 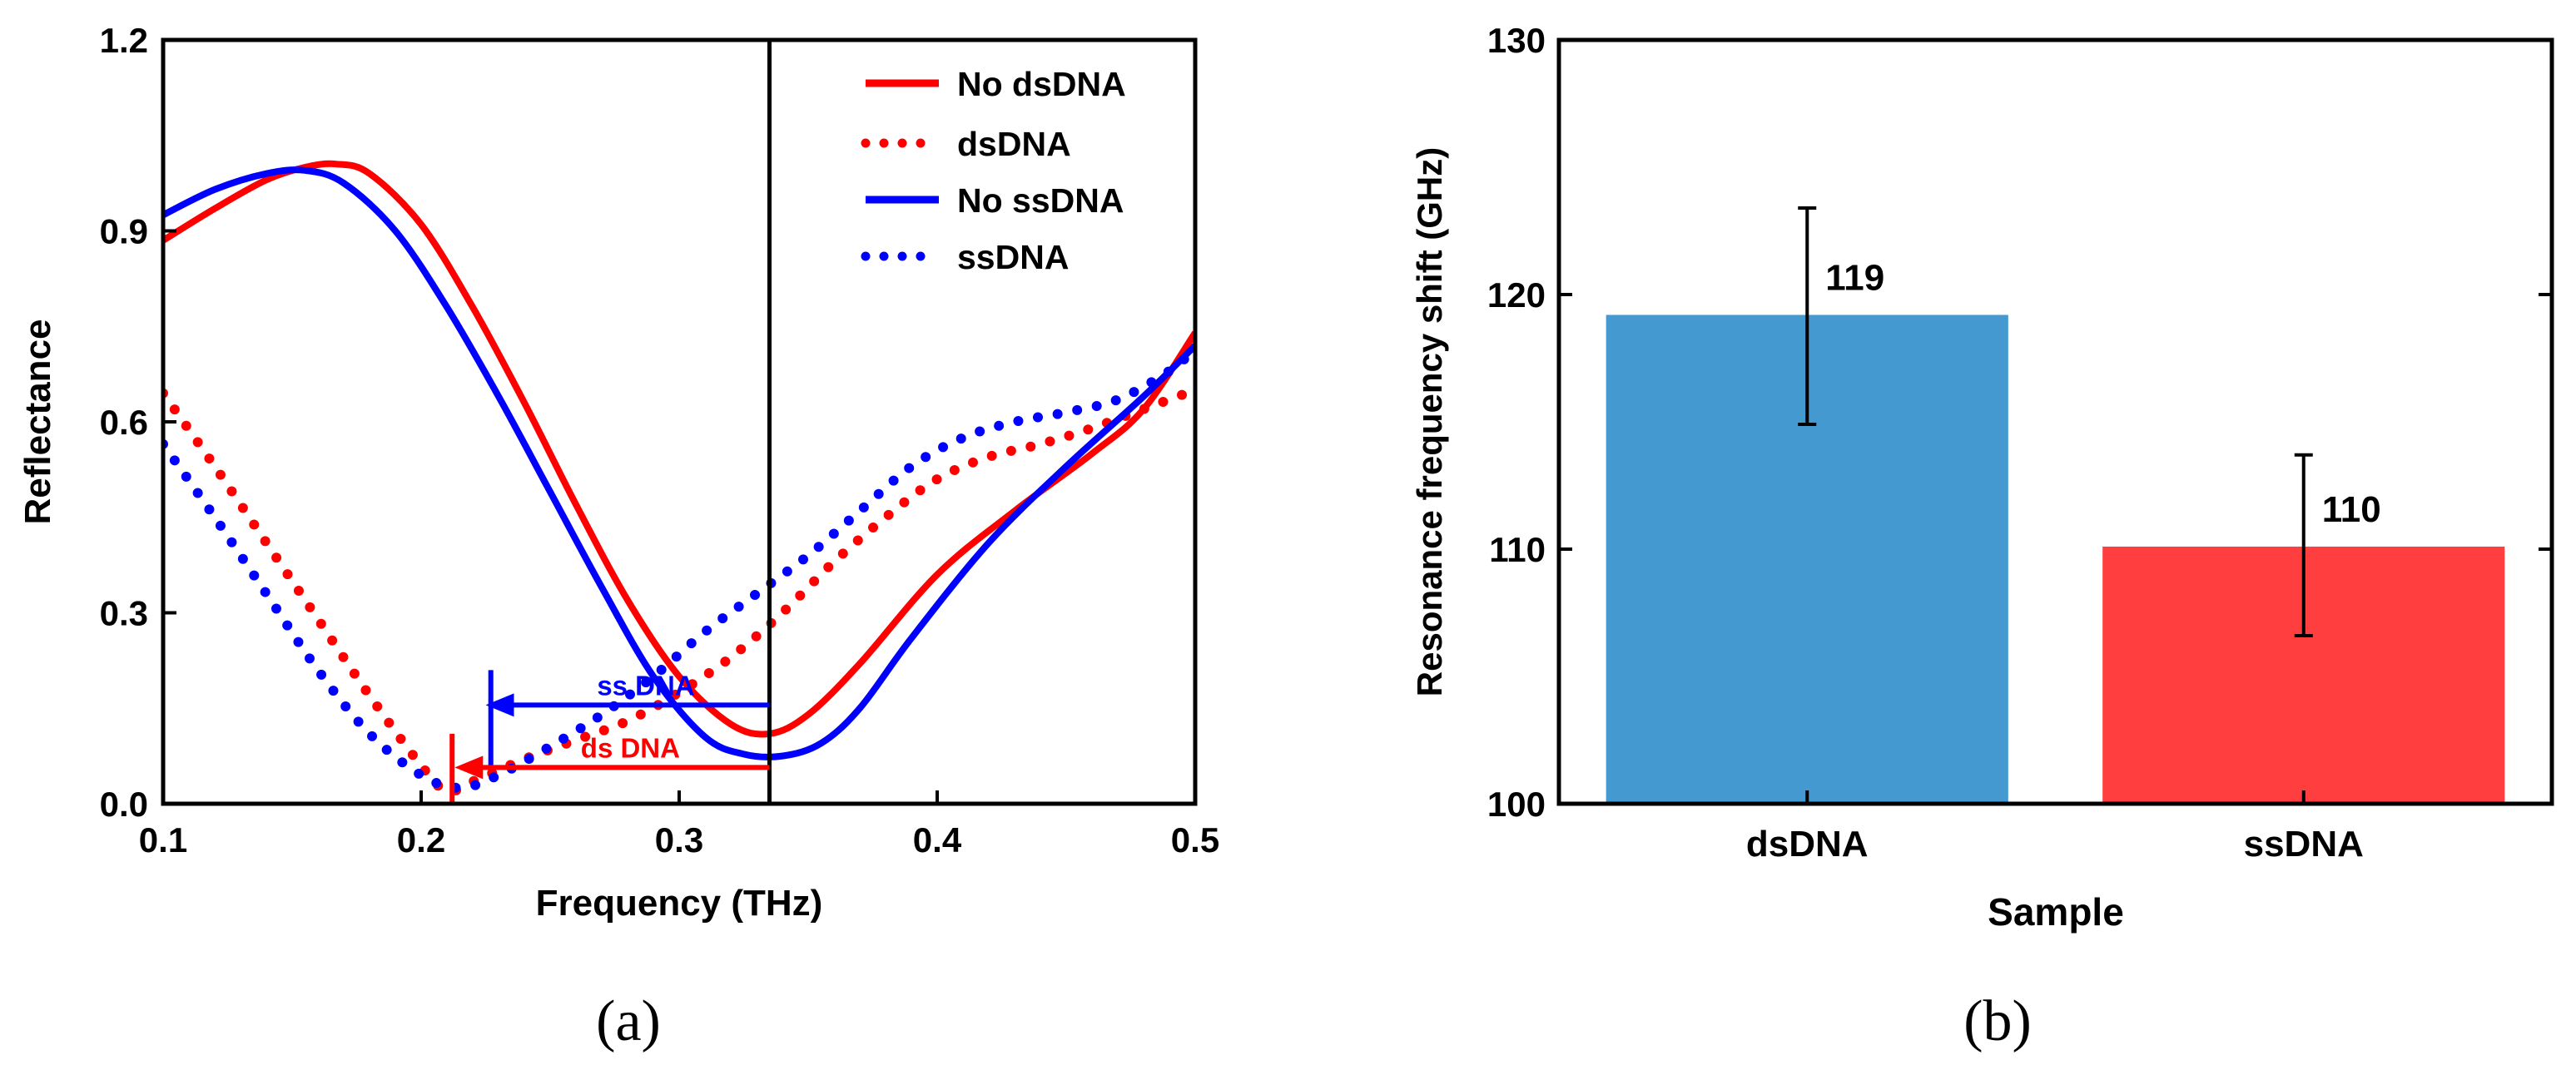 What do you see at coordinates (610, 422) in the screenshot?
I see `shift-annotations: ss DNA ds DNA` at bounding box center [610, 422].